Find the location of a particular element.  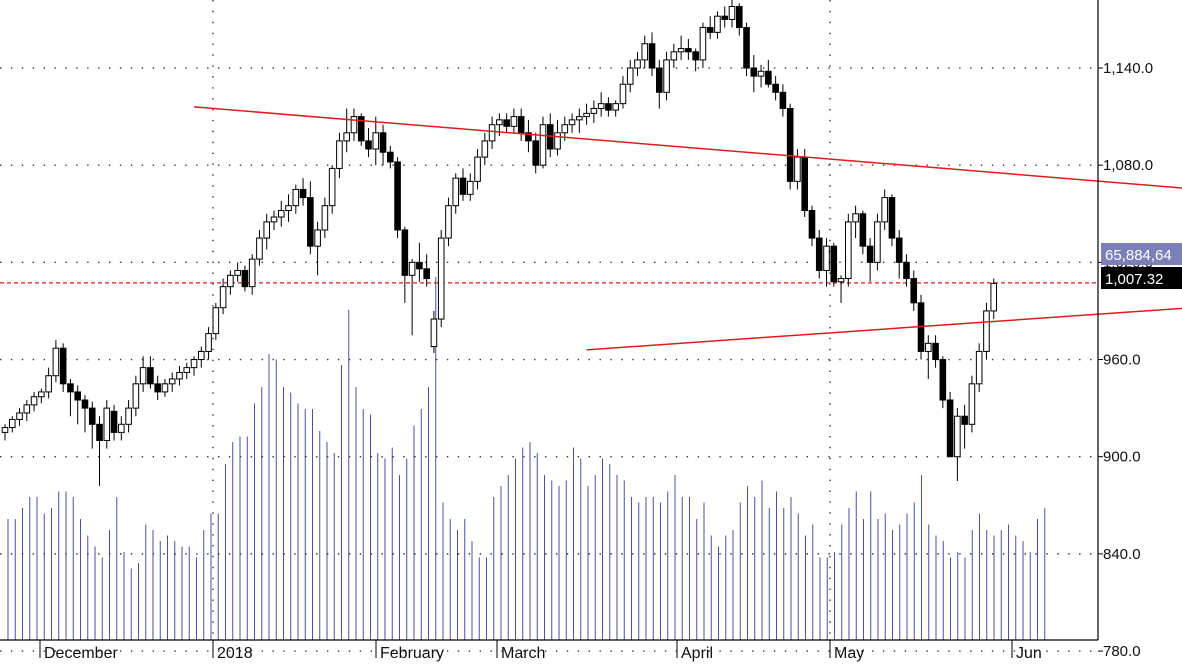

x-tick-label: May is located at coordinates (849, 653).